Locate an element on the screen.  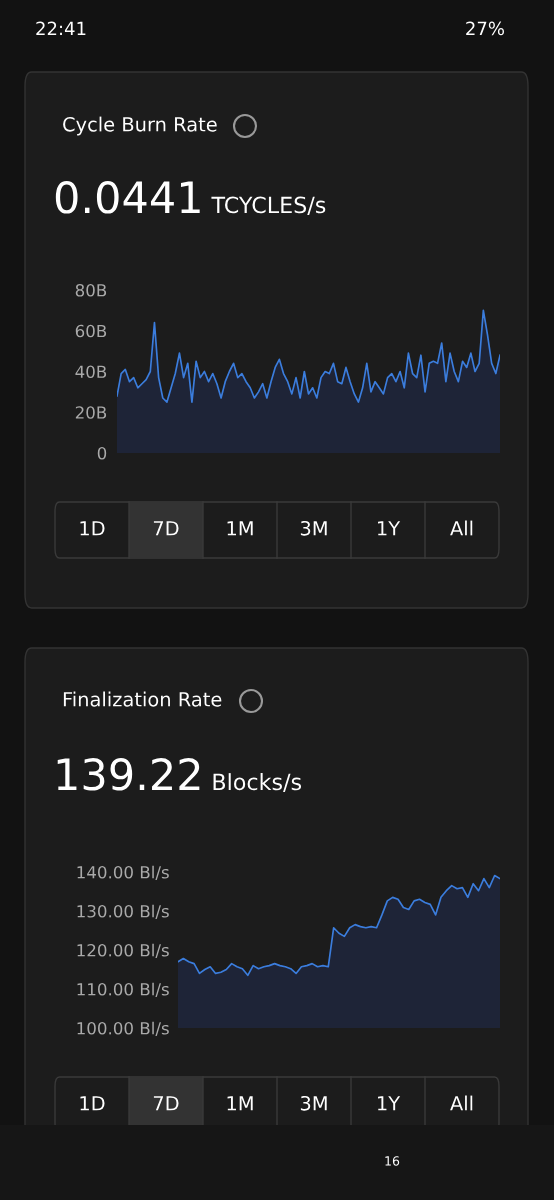
y-tick-label: 130.00 Bl/s is located at coordinates (123, 911).